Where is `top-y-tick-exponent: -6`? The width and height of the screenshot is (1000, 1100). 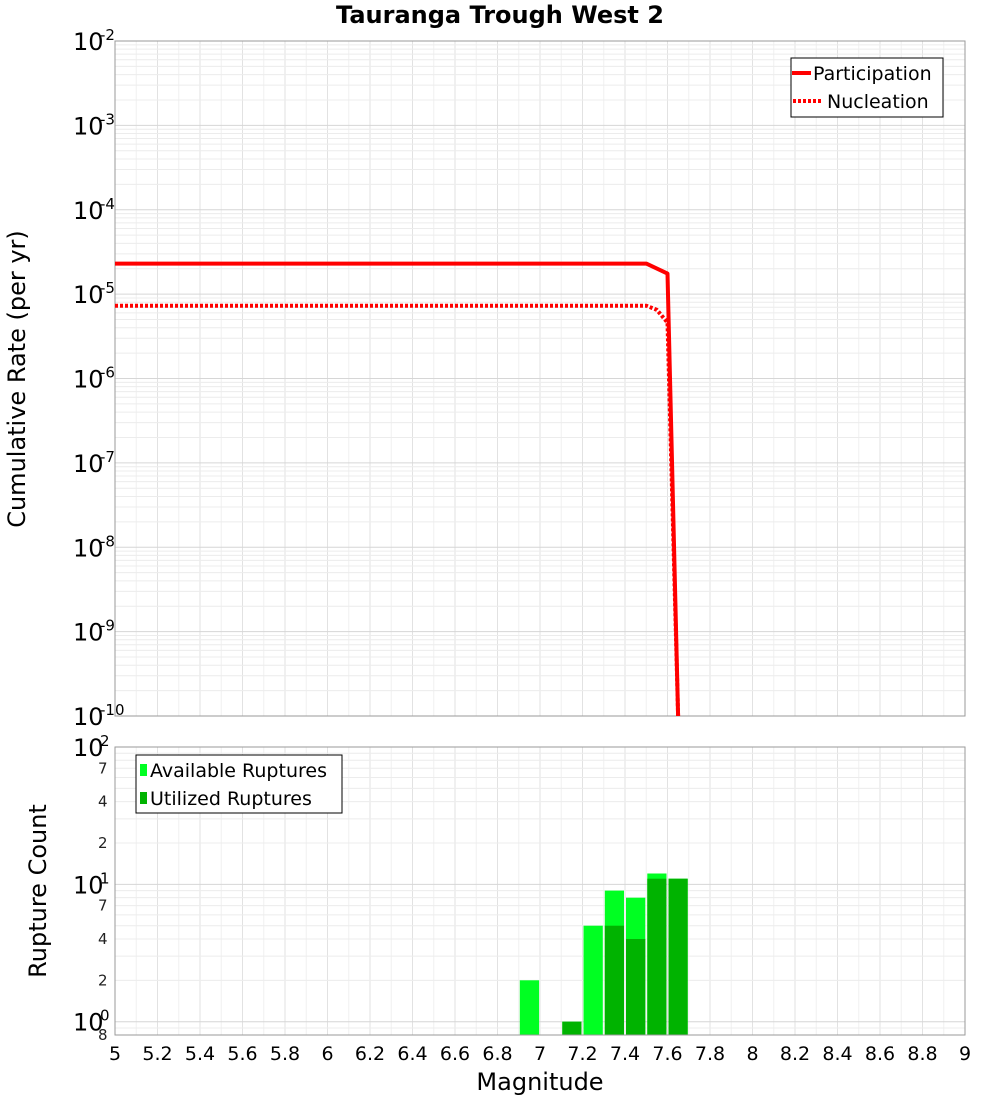
top-y-tick-exponent: -6 is located at coordinates (107, 373).